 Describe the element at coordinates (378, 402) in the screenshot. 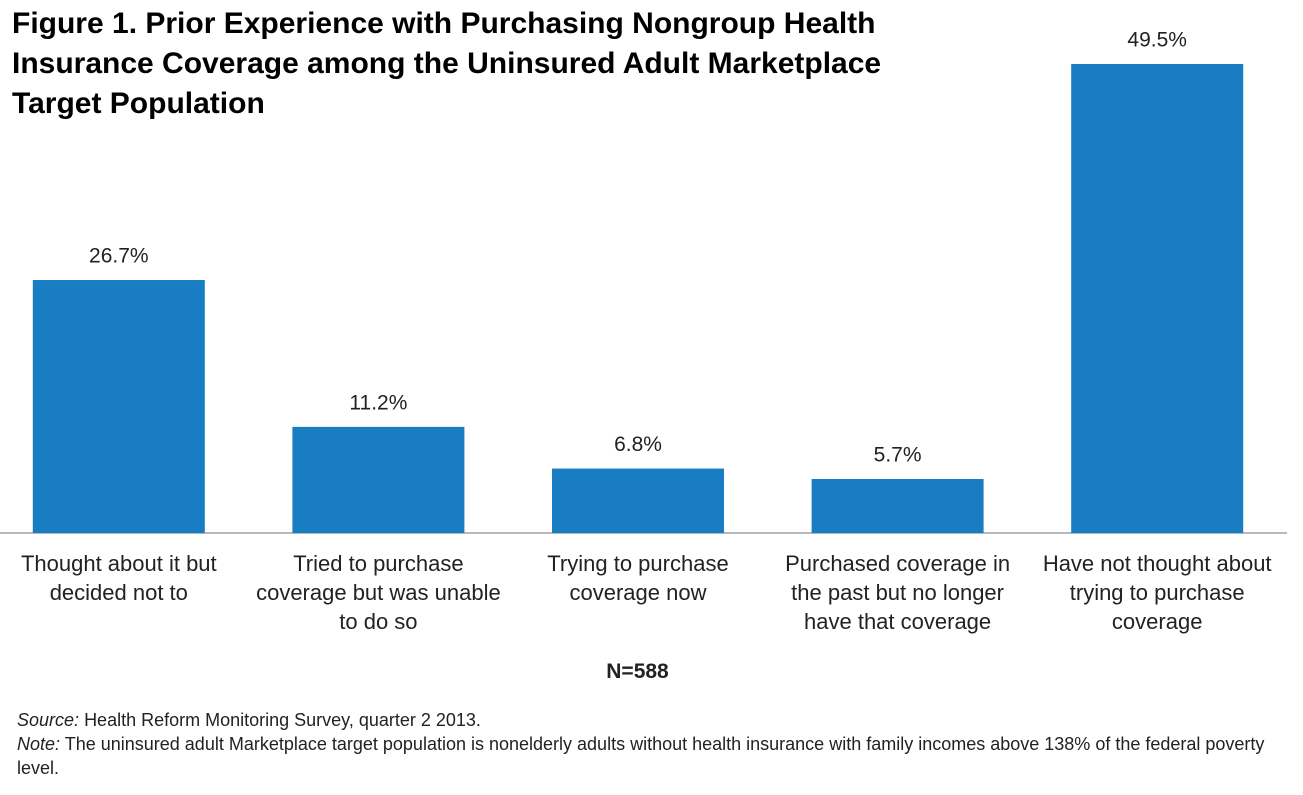

I see `value-label: 11.2%` at that location.